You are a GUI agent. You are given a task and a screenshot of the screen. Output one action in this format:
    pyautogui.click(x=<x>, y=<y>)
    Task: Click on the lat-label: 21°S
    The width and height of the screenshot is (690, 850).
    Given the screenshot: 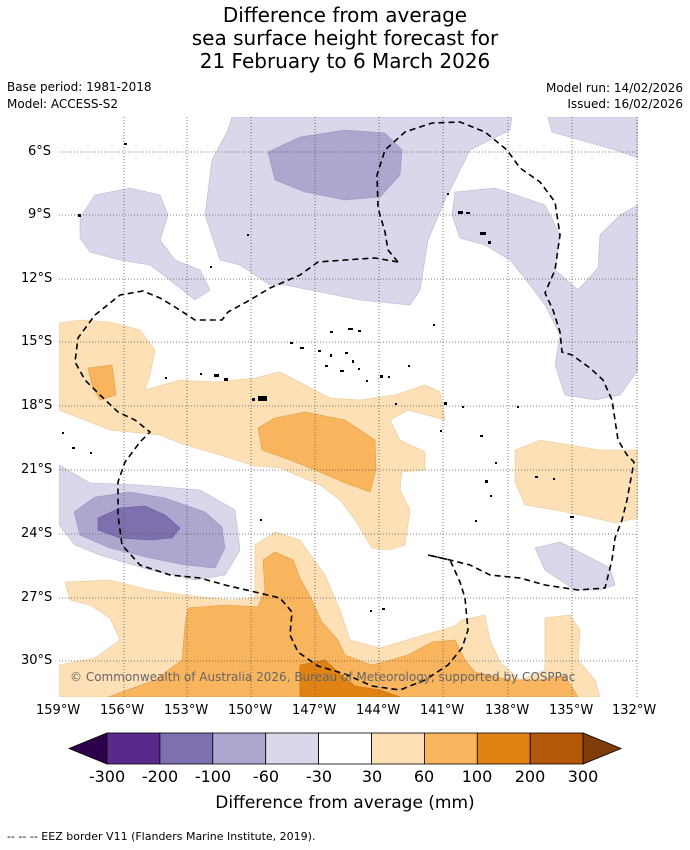 What is the action you would take?
    pyautogui.click(x=37, y=469)
    